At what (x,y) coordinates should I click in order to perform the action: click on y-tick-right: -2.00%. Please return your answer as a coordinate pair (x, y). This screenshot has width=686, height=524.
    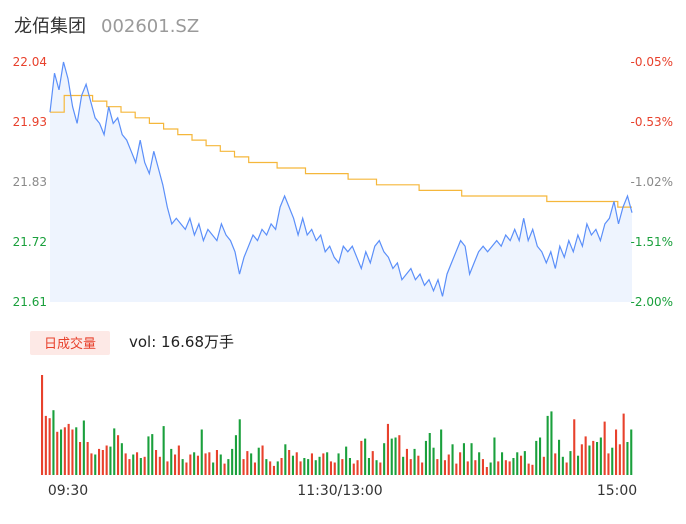
    Looking at the image, I should click on (652, 302).